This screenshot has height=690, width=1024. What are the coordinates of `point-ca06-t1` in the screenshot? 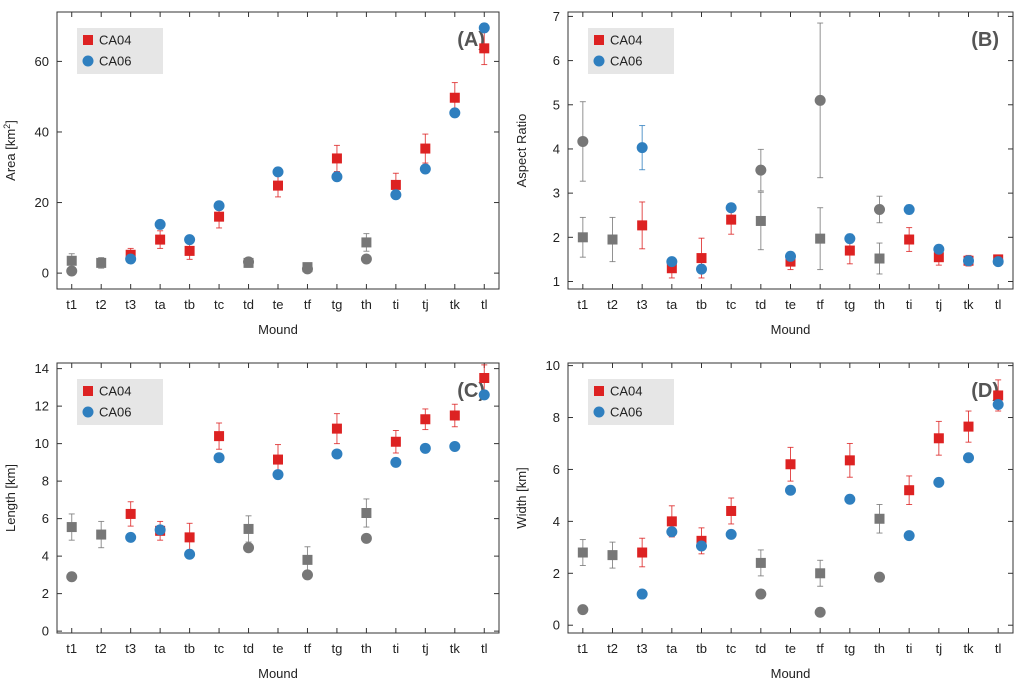 It's located at (72, 271).